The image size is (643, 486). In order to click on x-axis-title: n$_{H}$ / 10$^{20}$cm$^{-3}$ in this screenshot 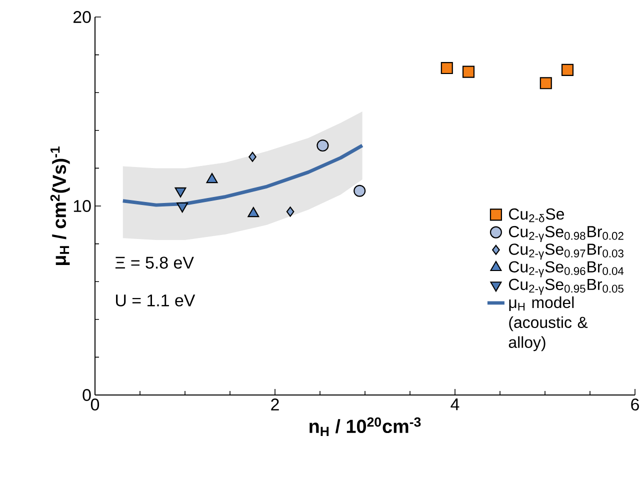, I will do `click(365, 426)`.